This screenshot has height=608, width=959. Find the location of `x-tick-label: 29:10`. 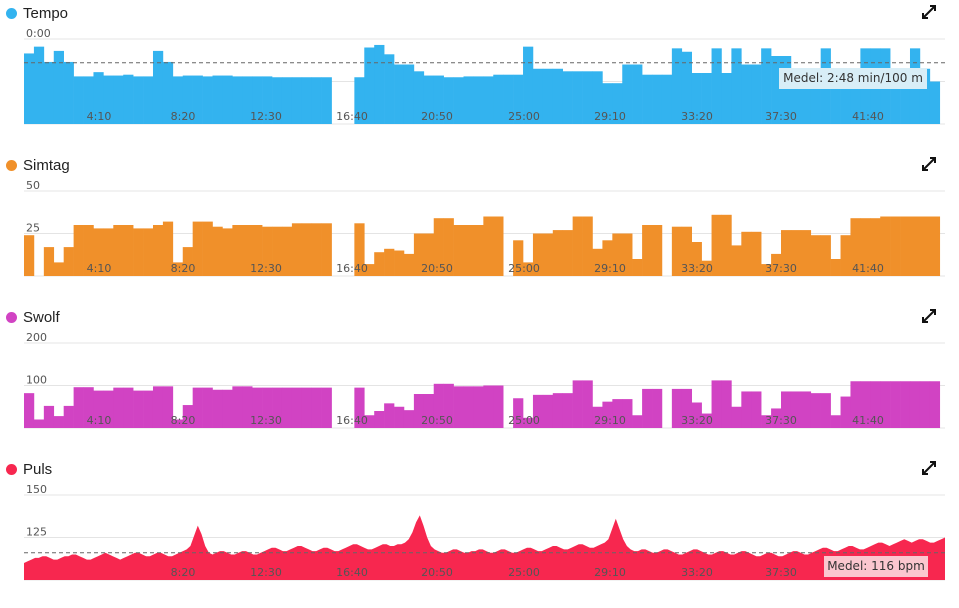

x-tick-label: 29:10 is located at coordinates (610, 116).